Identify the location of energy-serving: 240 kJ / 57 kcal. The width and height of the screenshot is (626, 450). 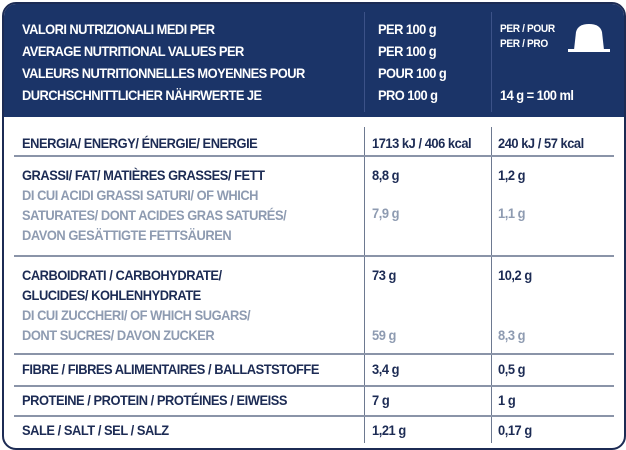
(541, 143).